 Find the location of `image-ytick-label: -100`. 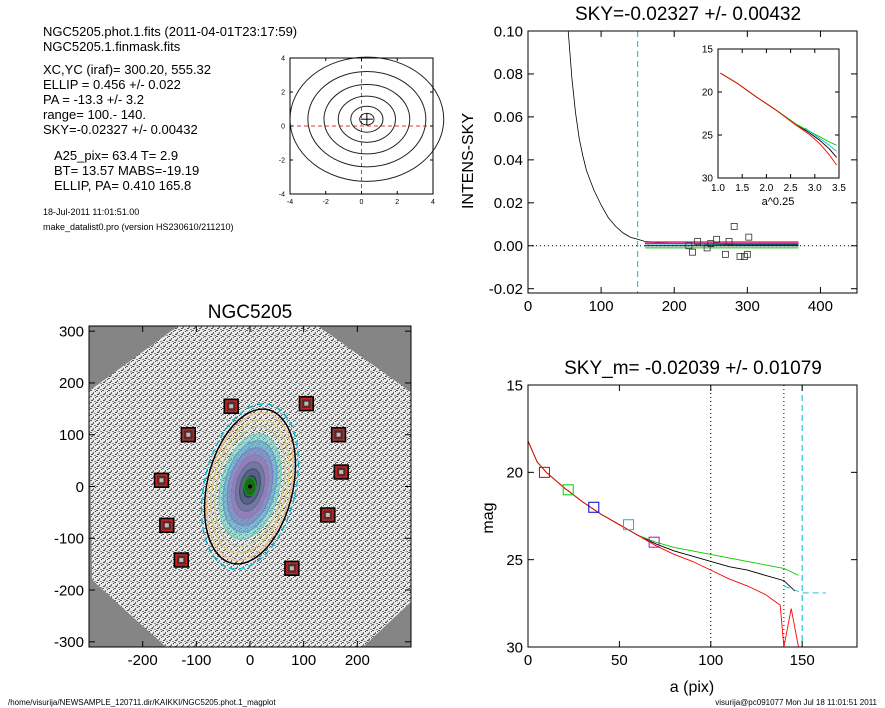

image-ytick-label: -100 is located at coordinates (69, 539).